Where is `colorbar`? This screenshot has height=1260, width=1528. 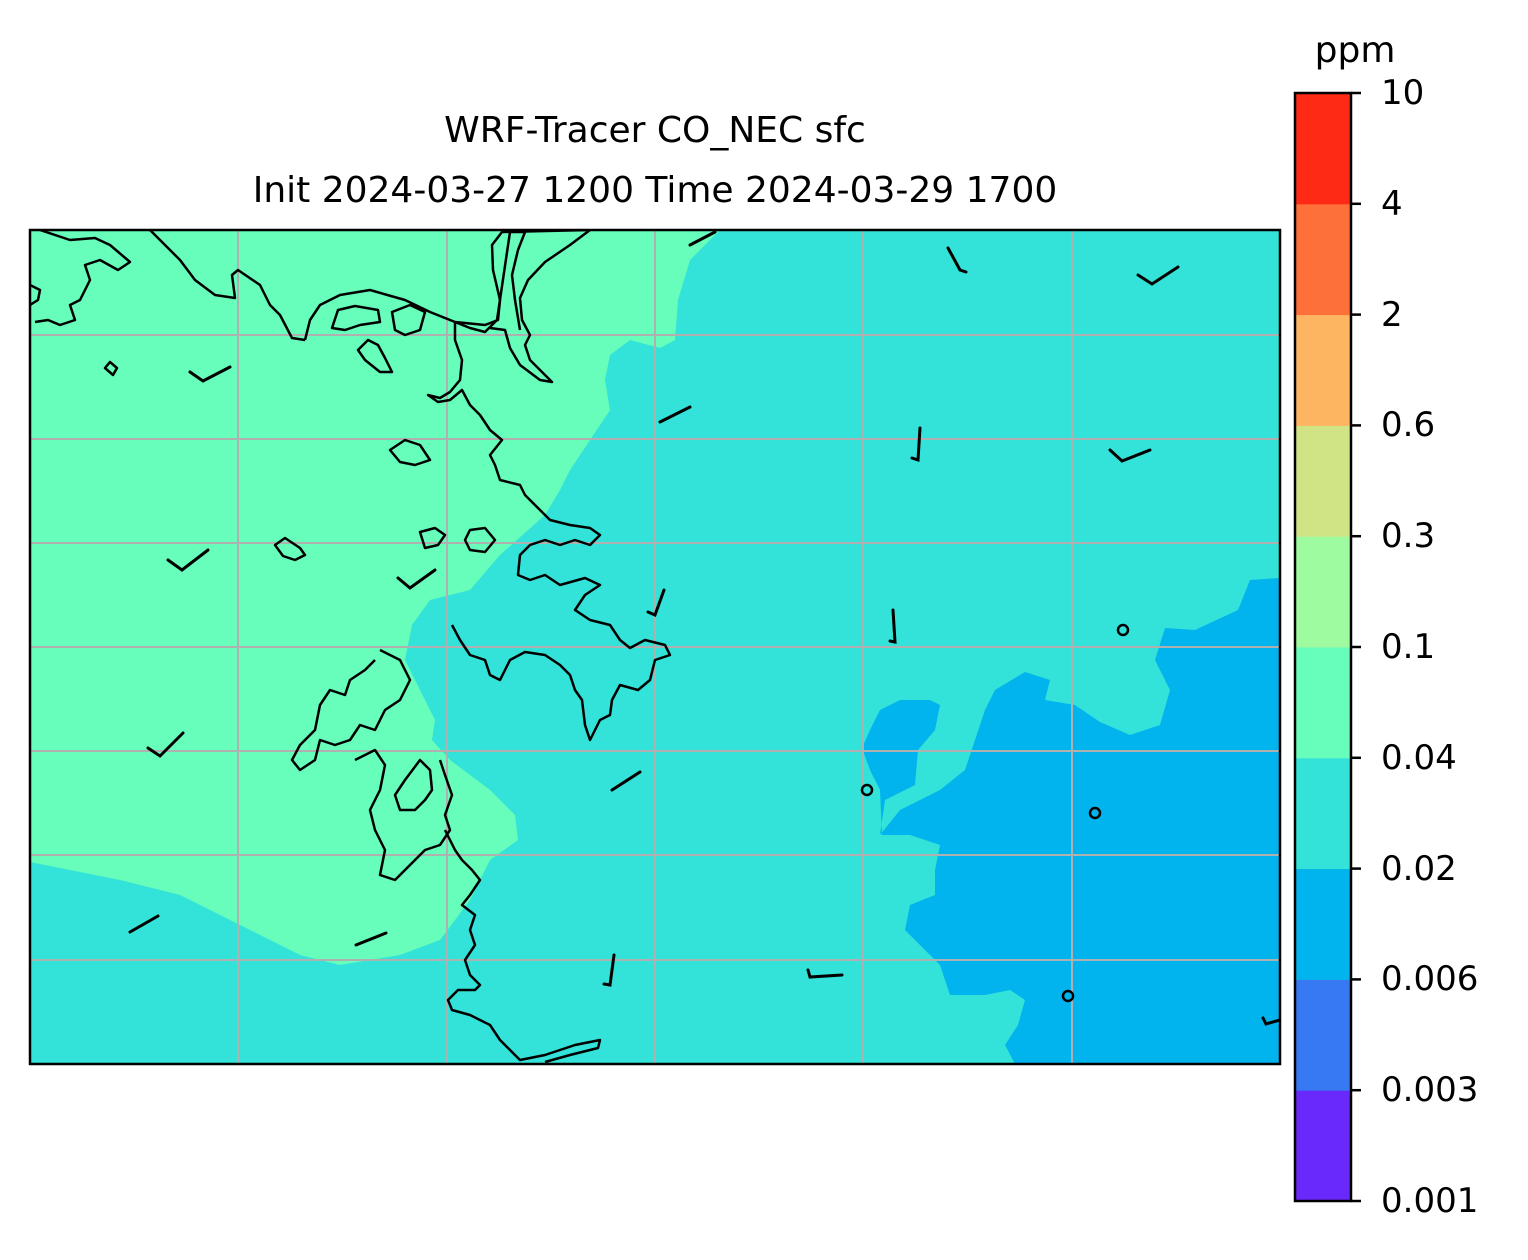
colorbar is located at coordinates (1327, 647).